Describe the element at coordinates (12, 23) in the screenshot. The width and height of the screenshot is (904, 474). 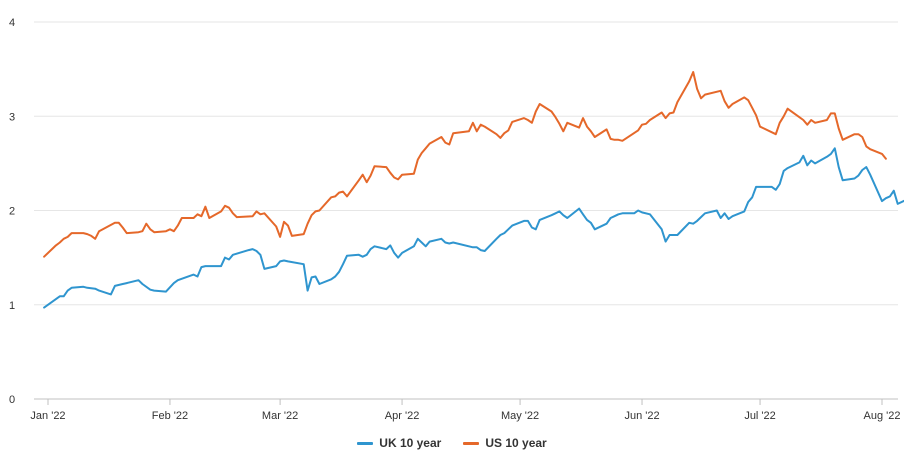
I see `y-tick-label: 4` at that location.